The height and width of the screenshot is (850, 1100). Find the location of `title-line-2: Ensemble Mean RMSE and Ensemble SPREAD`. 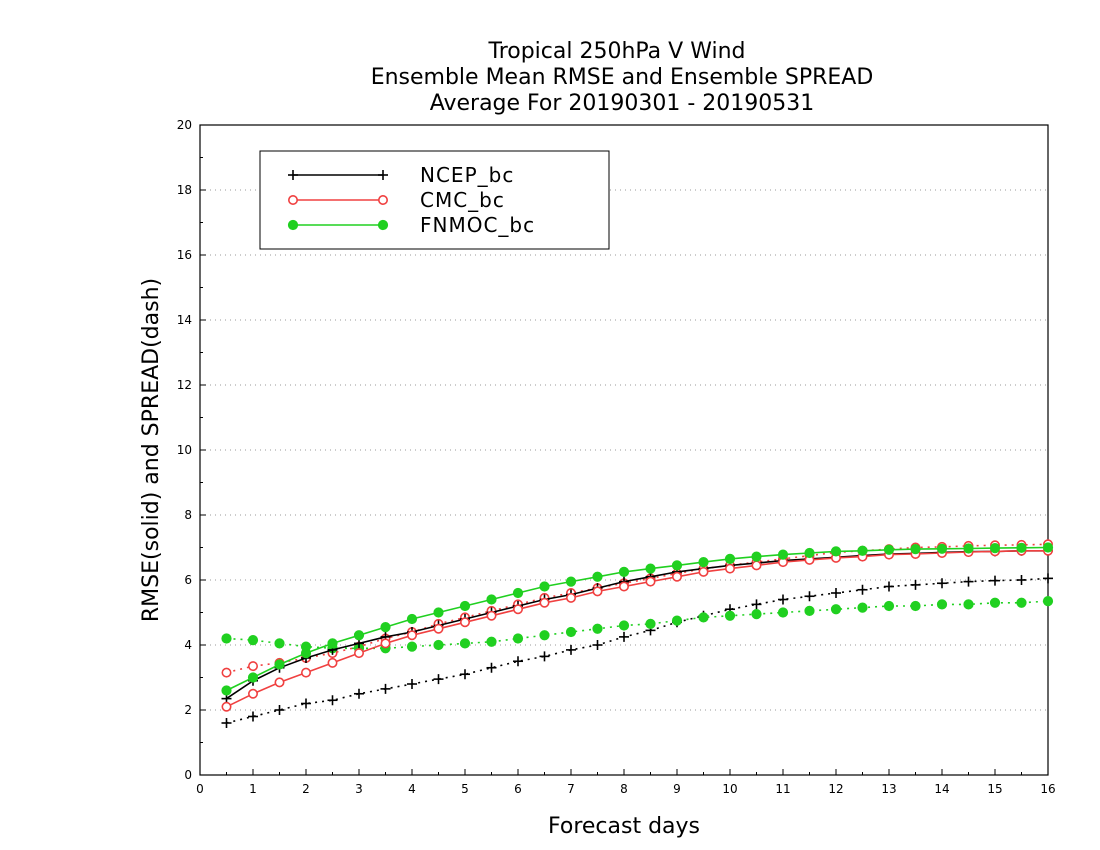

title-line-2: Ensemble Mean RMSE and Ensemble SPREAD is located at coordinates (622, 77).